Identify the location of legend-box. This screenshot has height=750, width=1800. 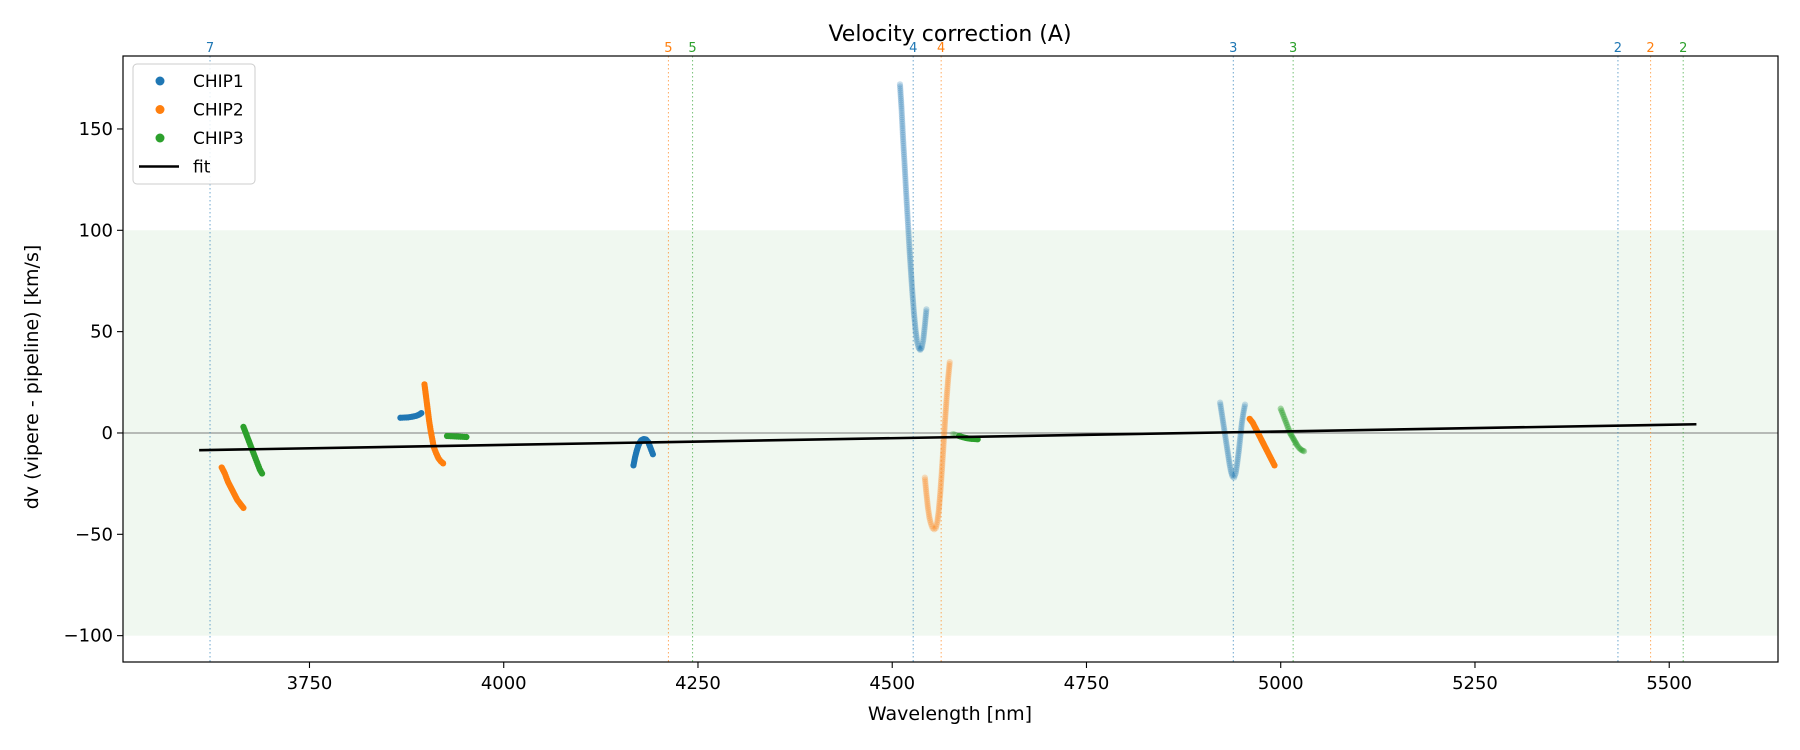
(194, 124).